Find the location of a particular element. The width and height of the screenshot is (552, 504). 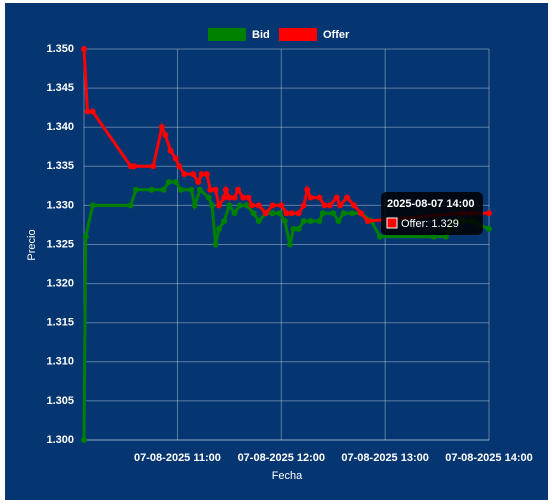

tooltip-box is located at coordinates (432, 213).